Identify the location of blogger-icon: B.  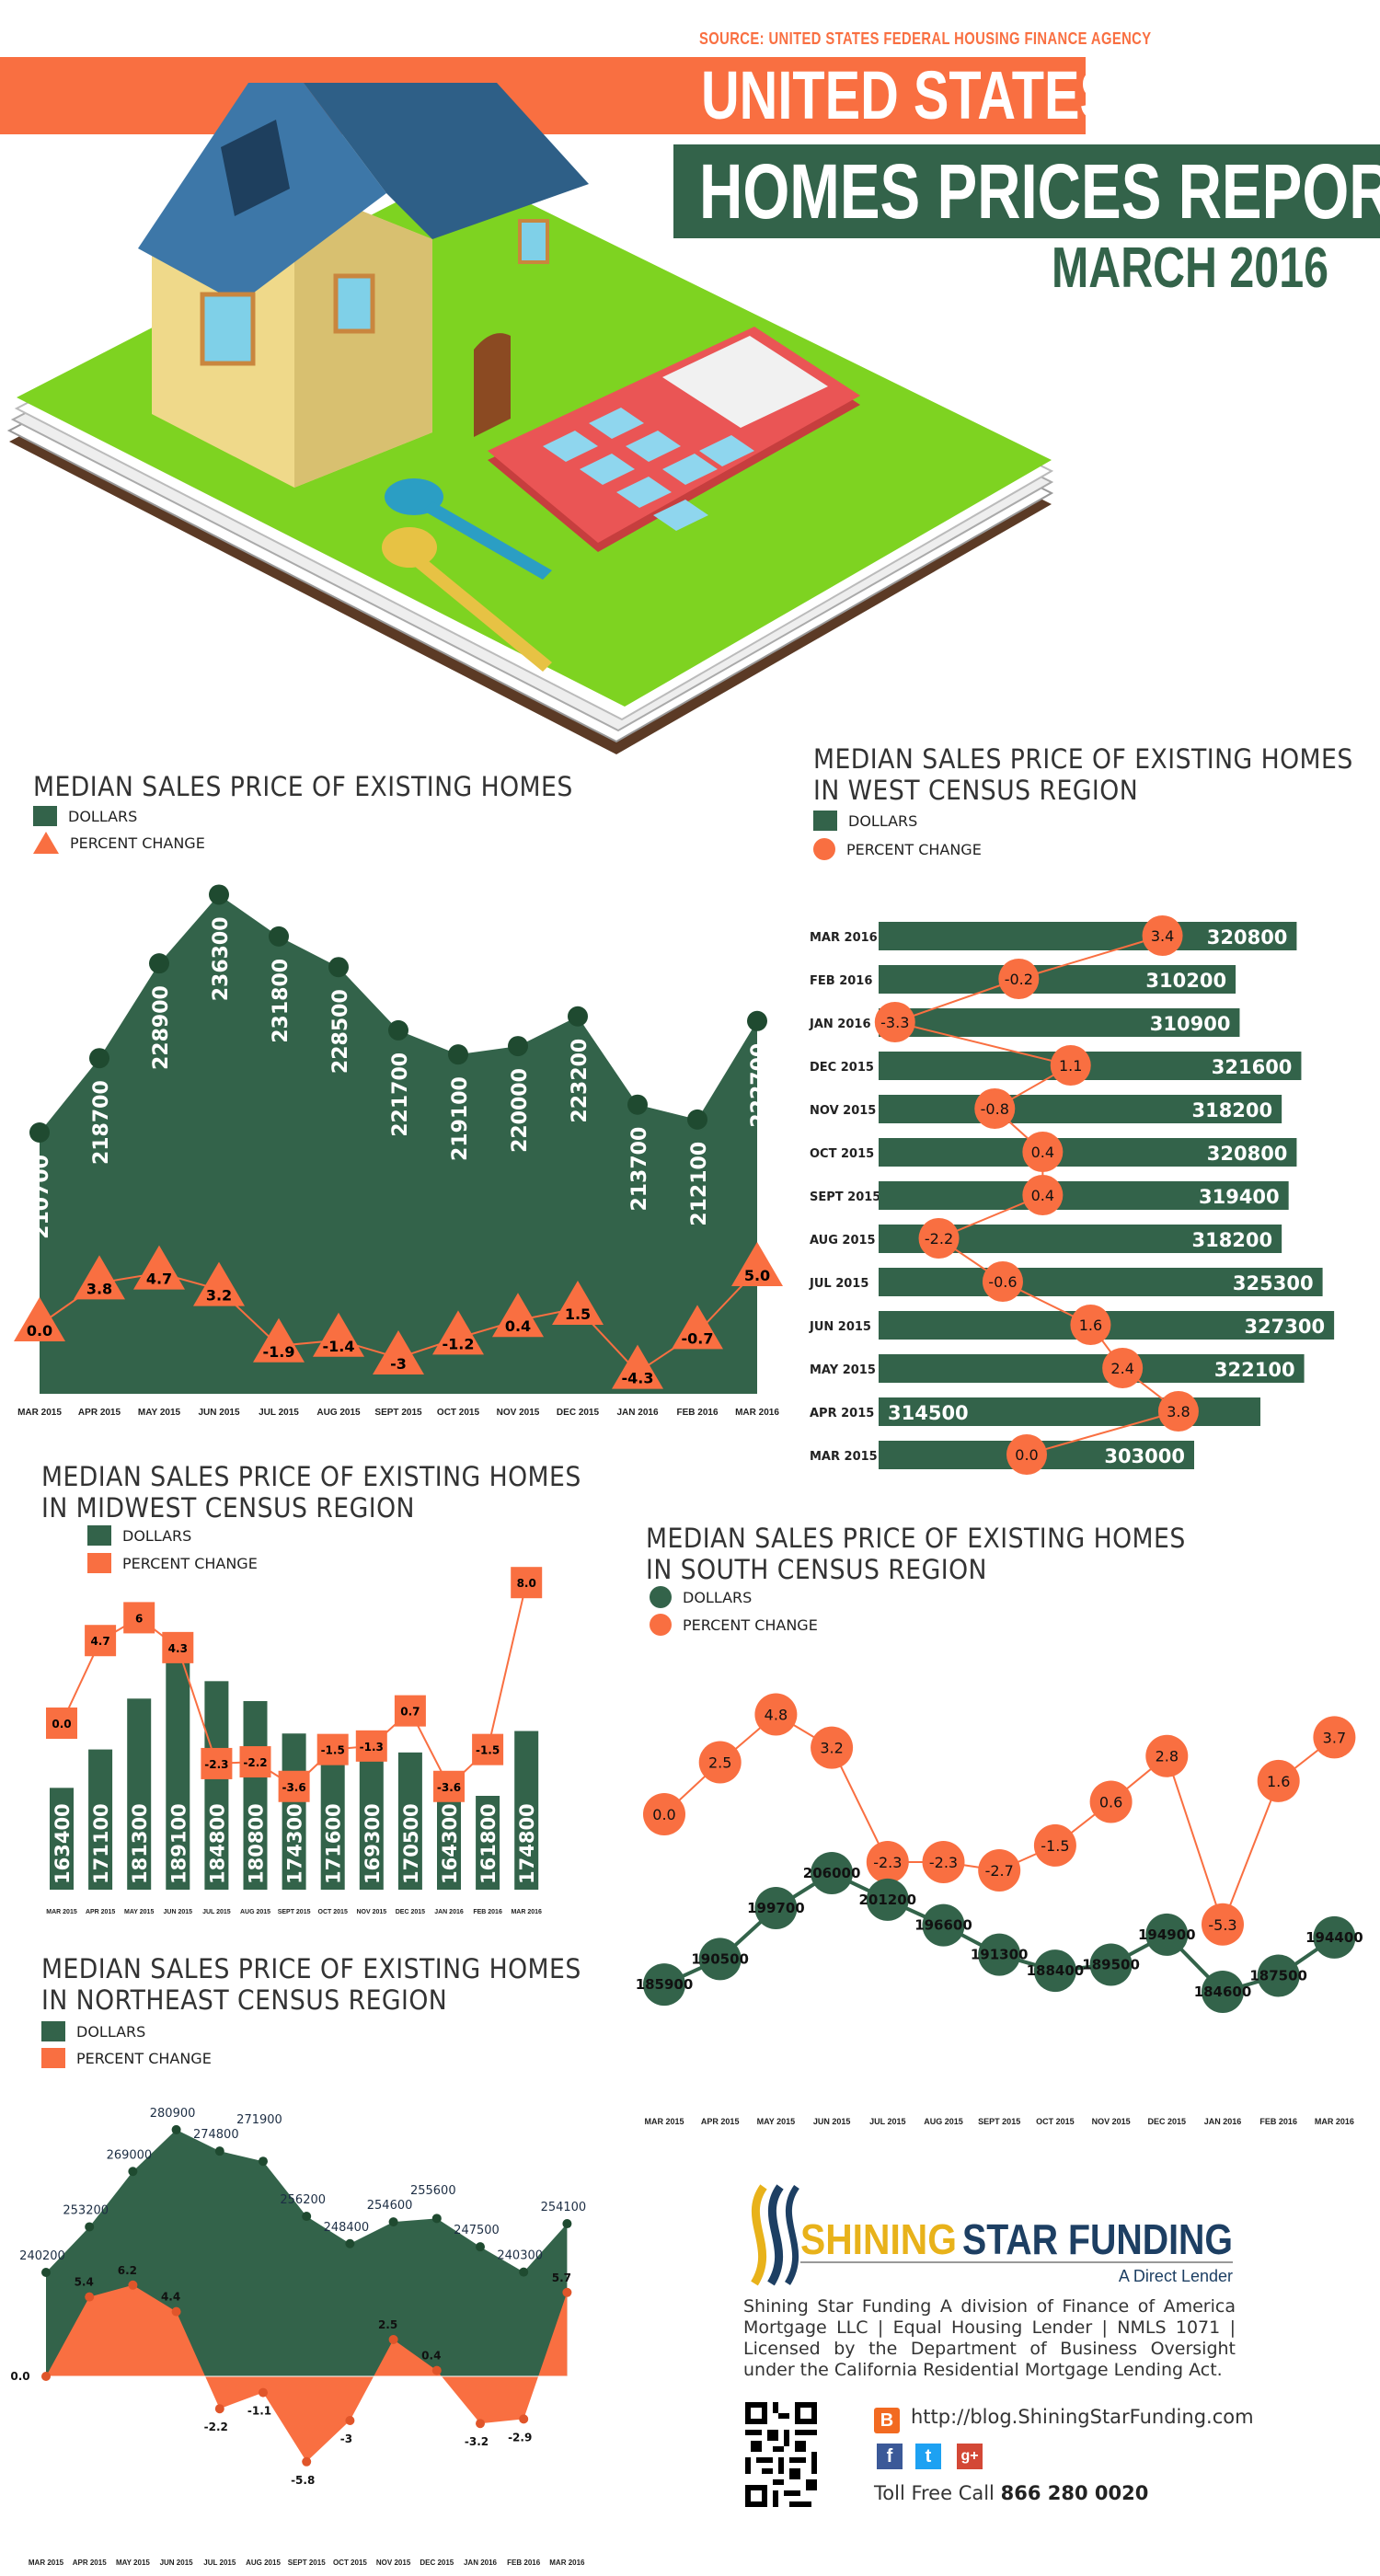
(887, 2420).